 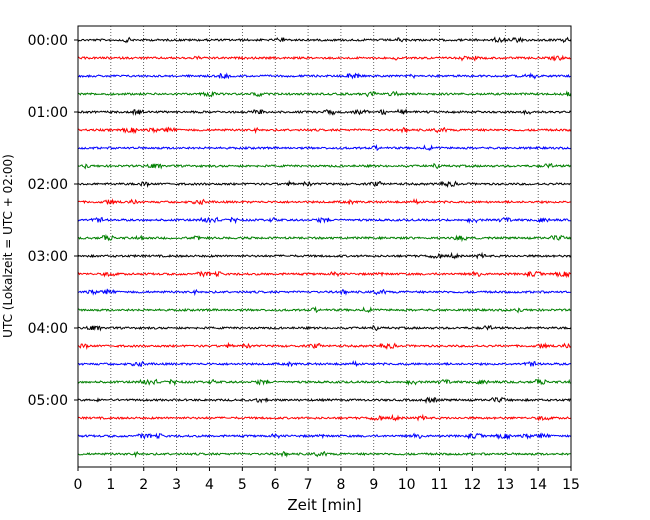 What do you see at coordinates (209, 485) in the screenshot?
I see `x-tick-label: 4` at bounding box center [209, 485].